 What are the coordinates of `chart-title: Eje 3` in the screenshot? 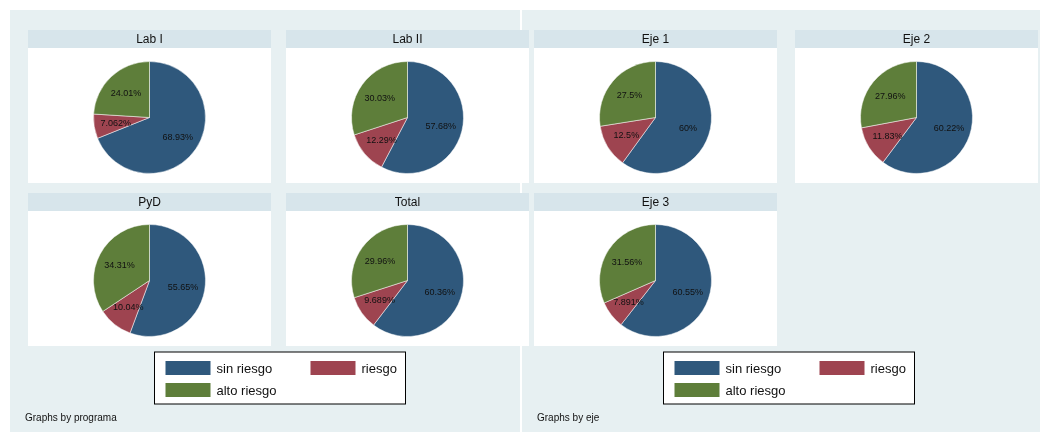 It's located at (655, 202).